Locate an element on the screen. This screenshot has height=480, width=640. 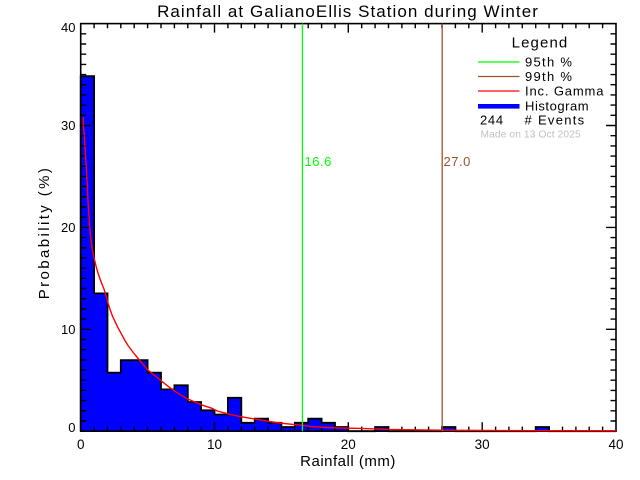
svg-text: 244 is located at coordinates (492, 119).